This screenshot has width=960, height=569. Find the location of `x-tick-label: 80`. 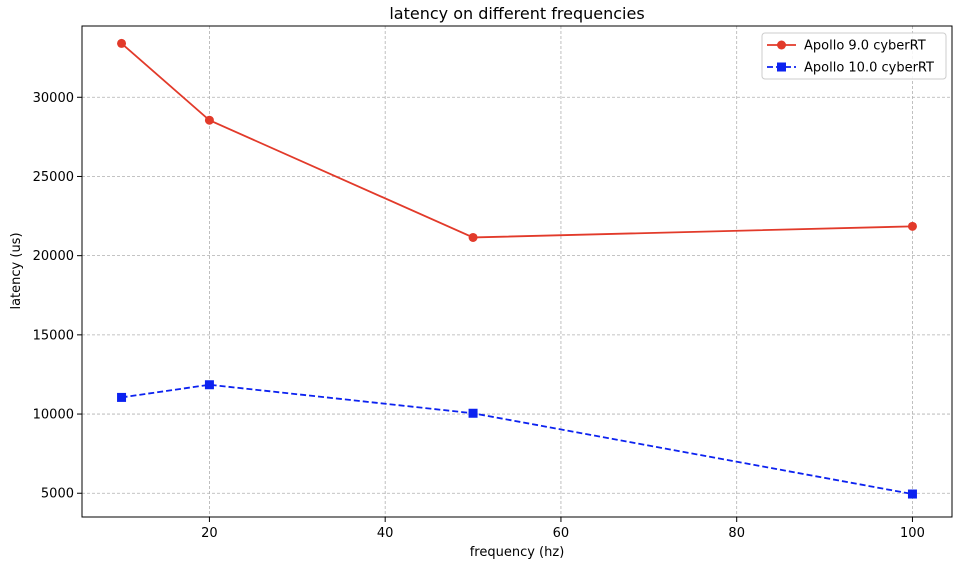

x-tick-label: 80 is located at coordinates (736, 533).